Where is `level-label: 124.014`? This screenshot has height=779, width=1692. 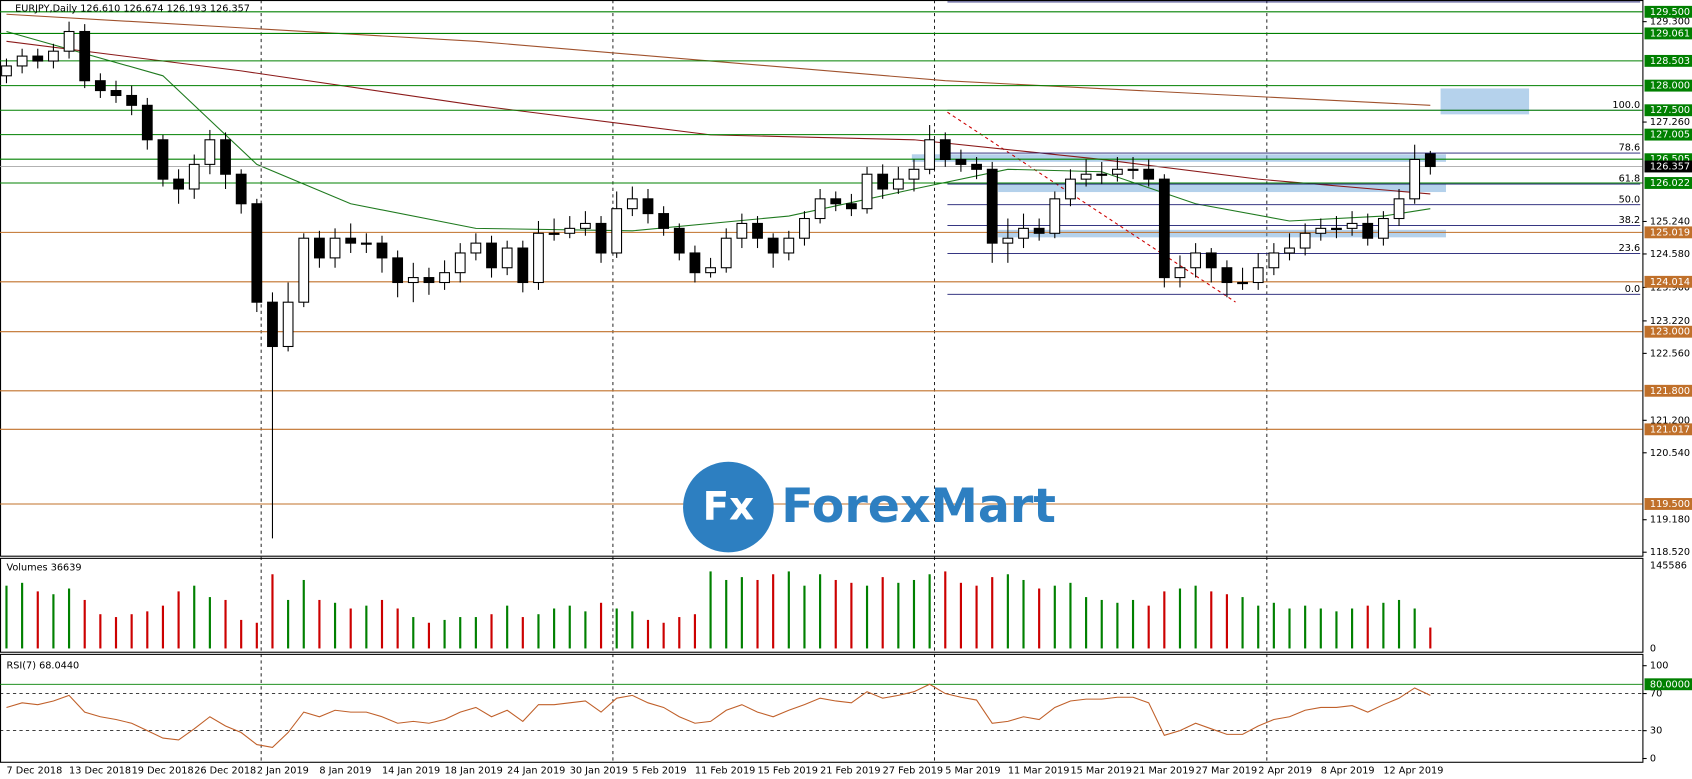 level-label: 124.014 is located at coordinates (1670, 282).